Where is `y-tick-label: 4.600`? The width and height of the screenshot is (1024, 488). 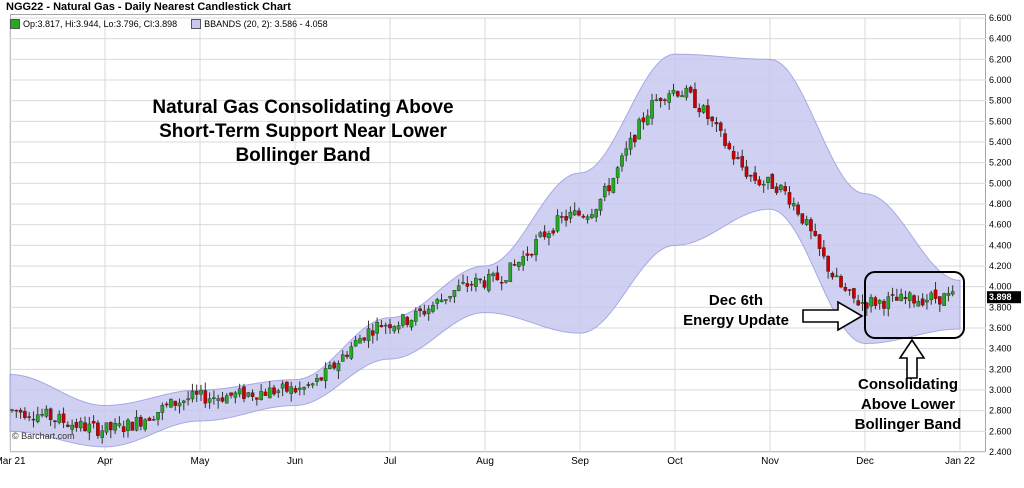
y-tick-label: 4.600 is located at coordinates (1000, 225).